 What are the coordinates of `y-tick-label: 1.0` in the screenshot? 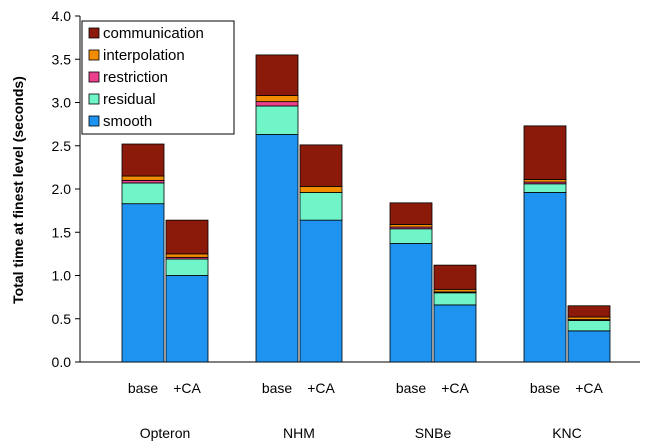 It's located at (62, 276).